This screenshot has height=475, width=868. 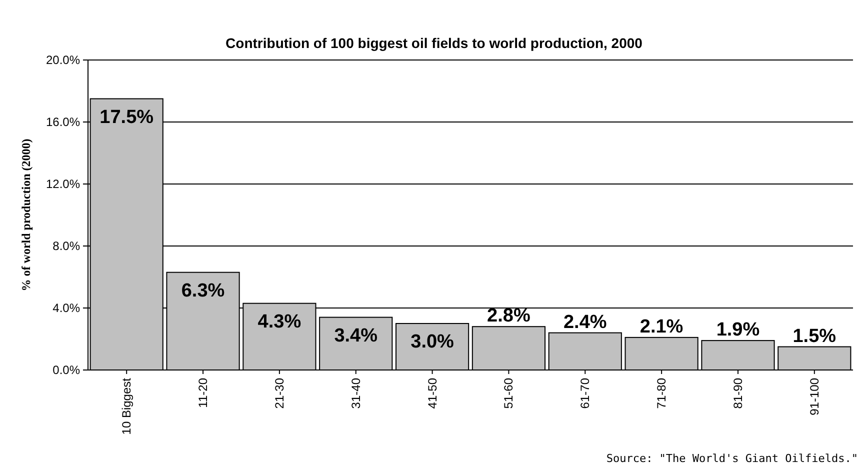 What do you see at coordinates (280, 321) in the screenshot?
I see `data-label: 4.3%` at bounding box center [280, 321].